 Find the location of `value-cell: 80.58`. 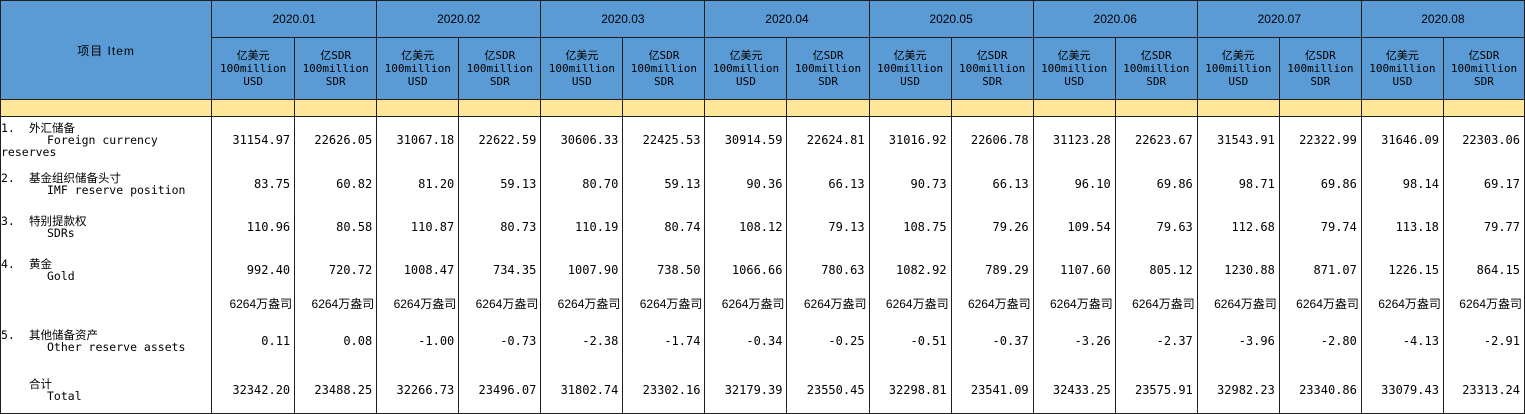

value-cell: 80.58 is located at coordinates (336, 227).